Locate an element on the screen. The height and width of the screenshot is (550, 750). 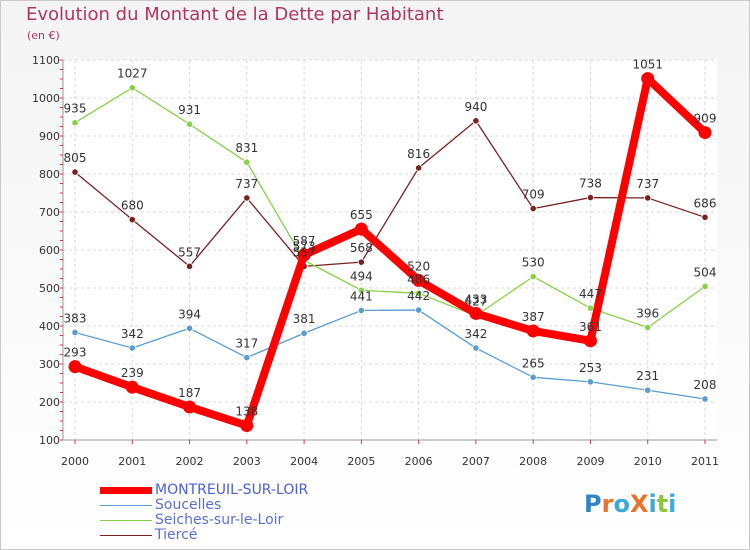
x-tick-label: 2011 is located at coordinates (705, 461).